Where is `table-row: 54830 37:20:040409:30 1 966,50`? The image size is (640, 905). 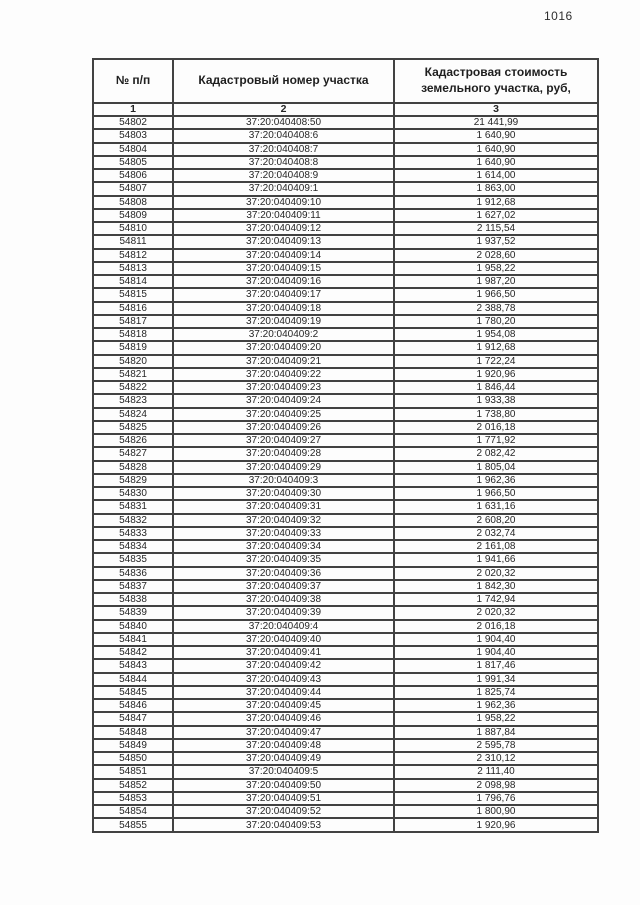 table-row: 54830 37:20:040409:30 1 966,50 is located at coordinates (345, 493).